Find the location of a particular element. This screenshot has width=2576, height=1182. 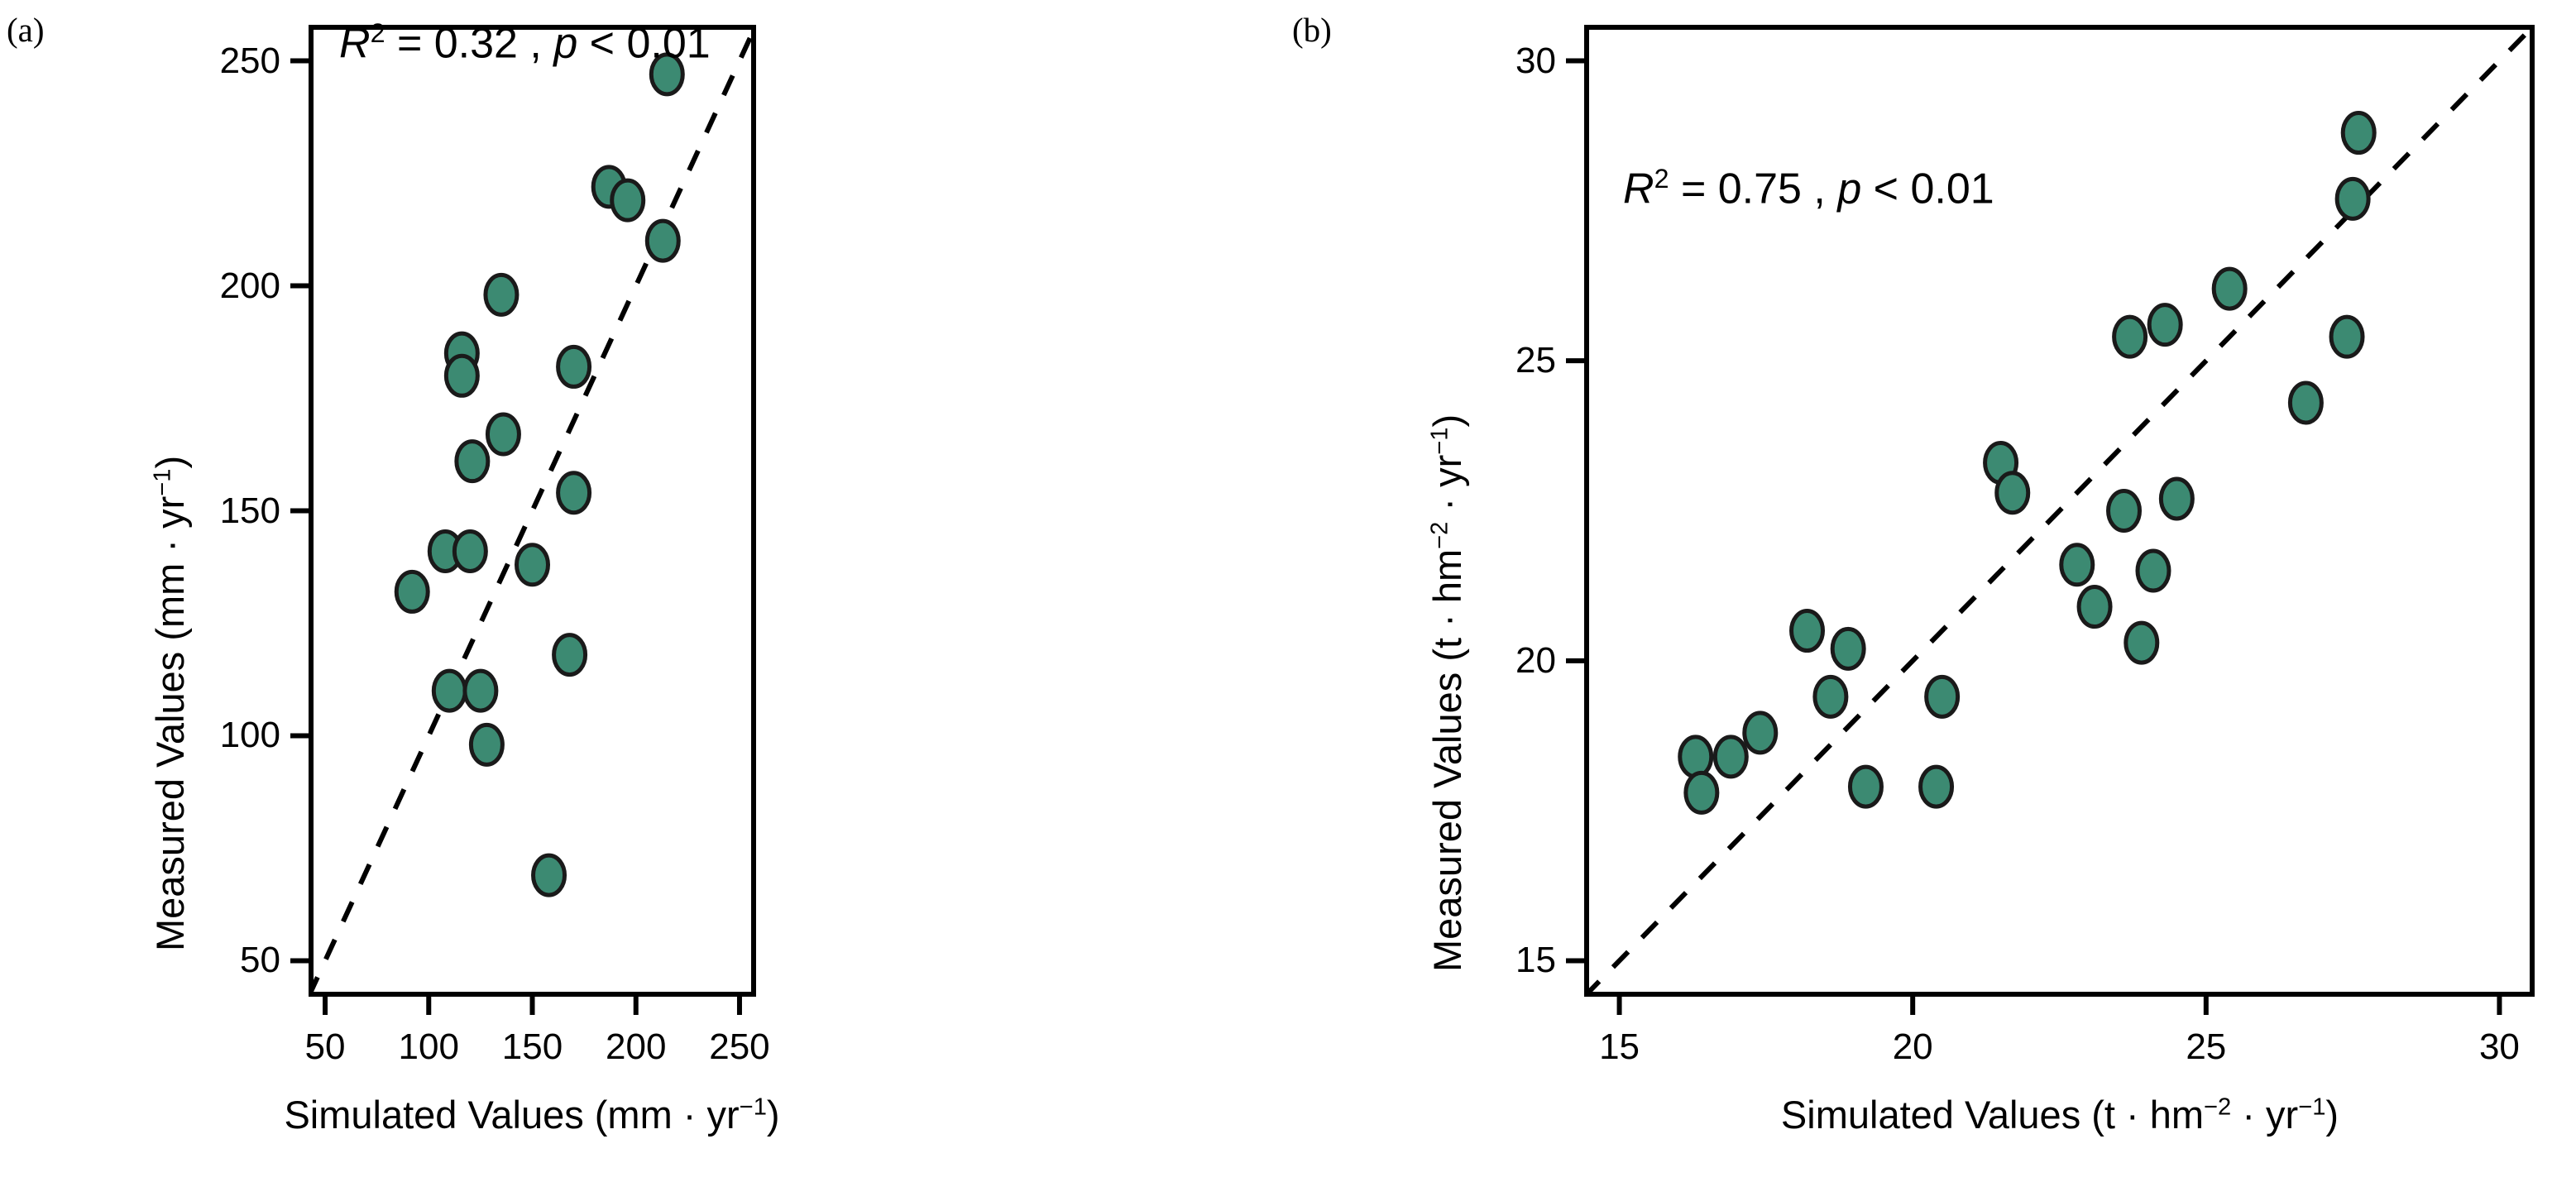

y-tick-label: 50 is located at coordinates (260, 960).